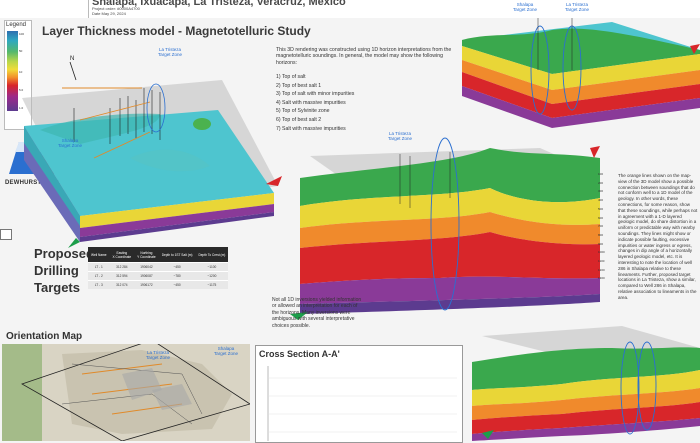 The height and width of the screenshot is (443, 700). I want to click on legend-label: 50, so click(21, 51).